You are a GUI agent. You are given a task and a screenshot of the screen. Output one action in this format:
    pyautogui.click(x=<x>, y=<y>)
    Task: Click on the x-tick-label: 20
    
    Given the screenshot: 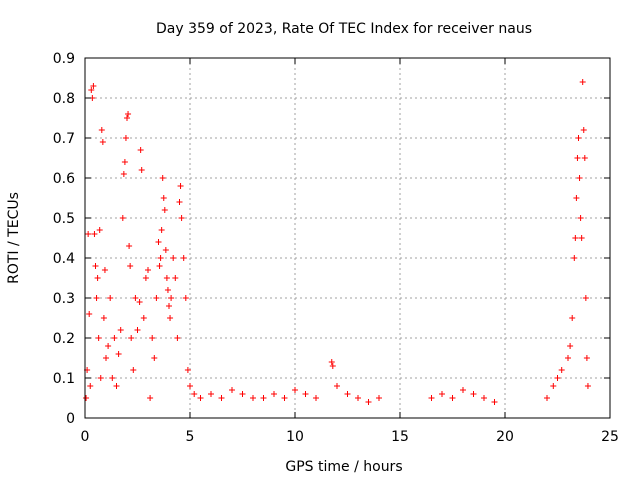 What is the action you would take?
    pyautogui.click(x=505, y=437)
    